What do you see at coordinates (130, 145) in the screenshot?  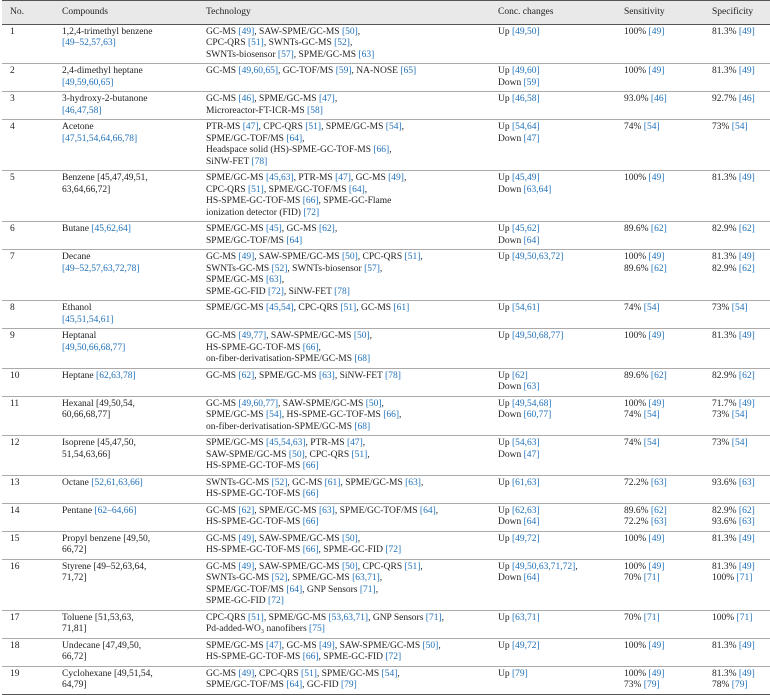 I see `cell-compound: Acetone [47,51,54,64,66,78]` at bounding box center [130, 145].